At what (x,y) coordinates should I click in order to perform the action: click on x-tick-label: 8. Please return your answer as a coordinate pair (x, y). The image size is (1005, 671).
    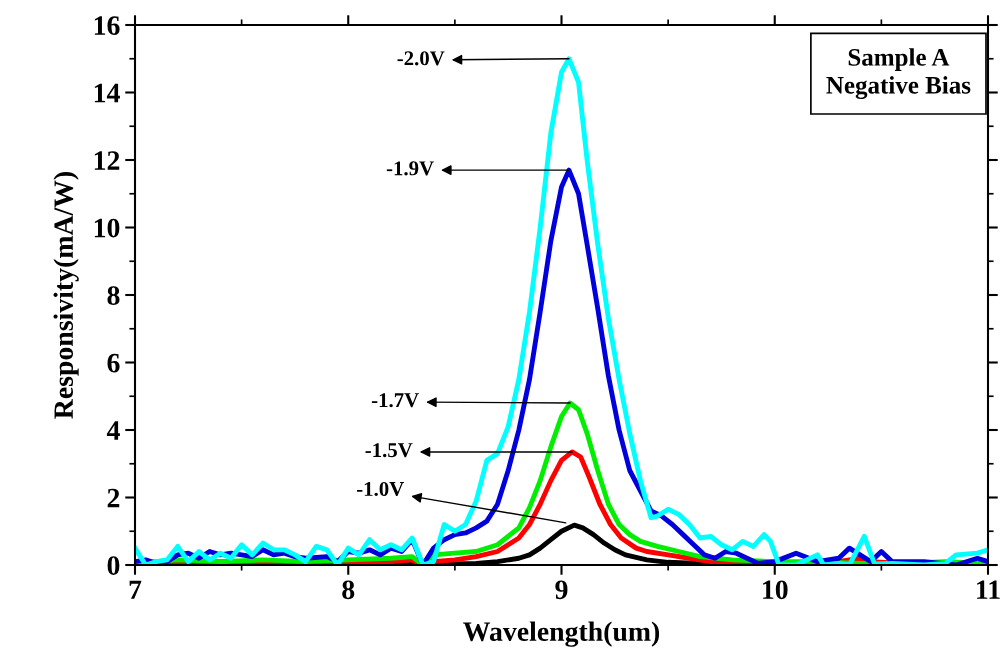
    Looking at the image, I should click on (348, 590).